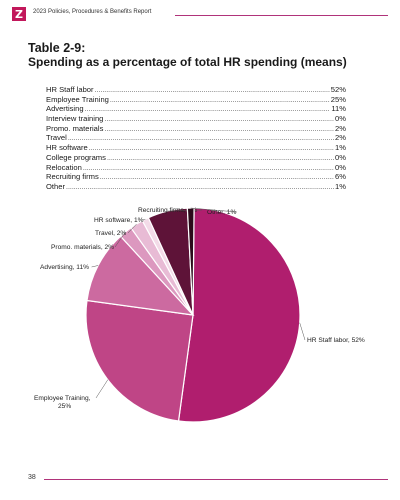 The image size is (400, 500). Describe the element at coordinates (110, 233) in the screenshot. I see `pie-slice-label: Travel, 2%` at that location.